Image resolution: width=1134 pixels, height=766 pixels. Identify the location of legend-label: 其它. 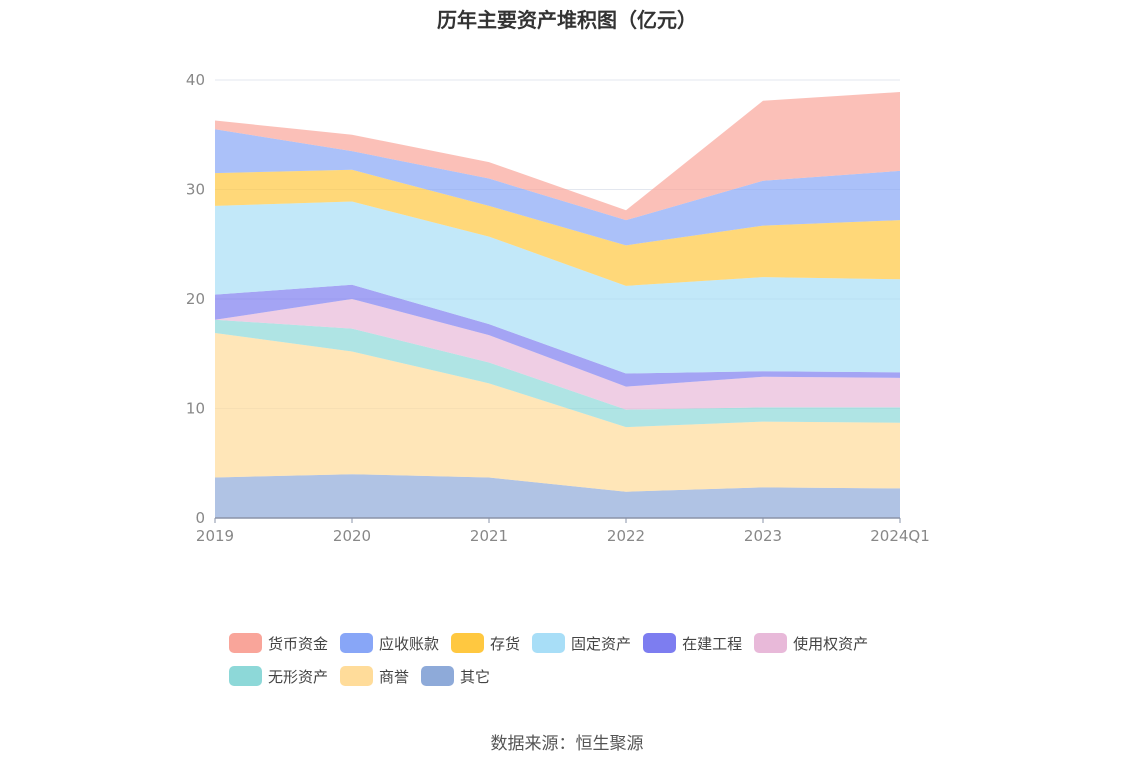
(475, 676).